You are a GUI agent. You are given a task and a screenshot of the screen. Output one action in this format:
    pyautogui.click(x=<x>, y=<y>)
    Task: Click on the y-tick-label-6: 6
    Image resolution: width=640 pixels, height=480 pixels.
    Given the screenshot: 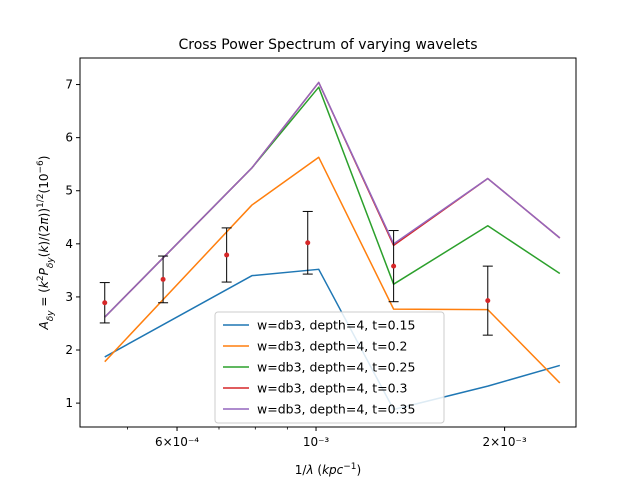 What is the action you would take?
    pyautogui.click(x=69, y=138)
    